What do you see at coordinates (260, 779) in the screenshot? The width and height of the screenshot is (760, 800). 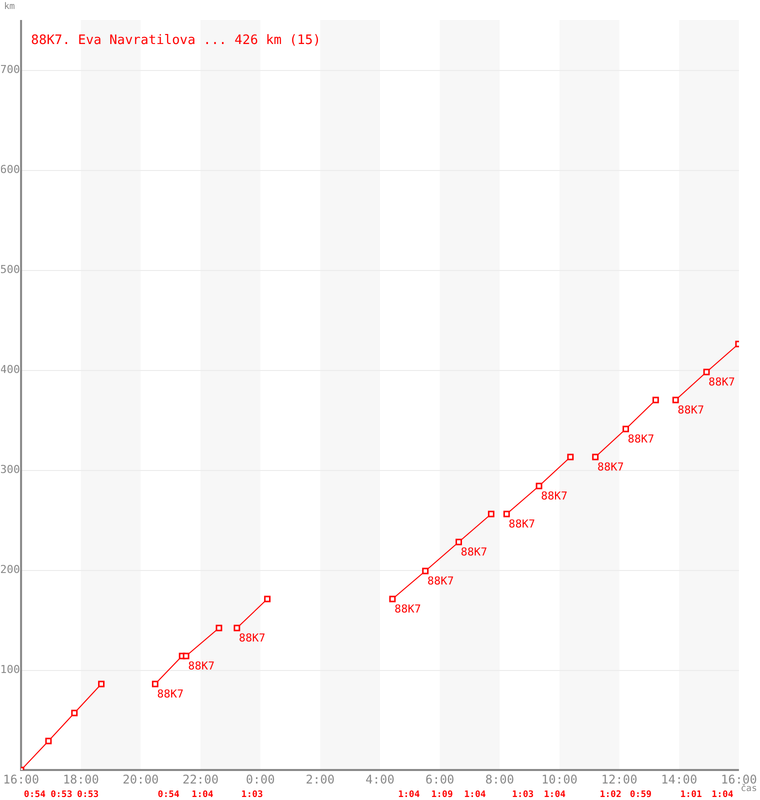 I see `x-tick-label: 0:00` at bounding box center [260, 779].